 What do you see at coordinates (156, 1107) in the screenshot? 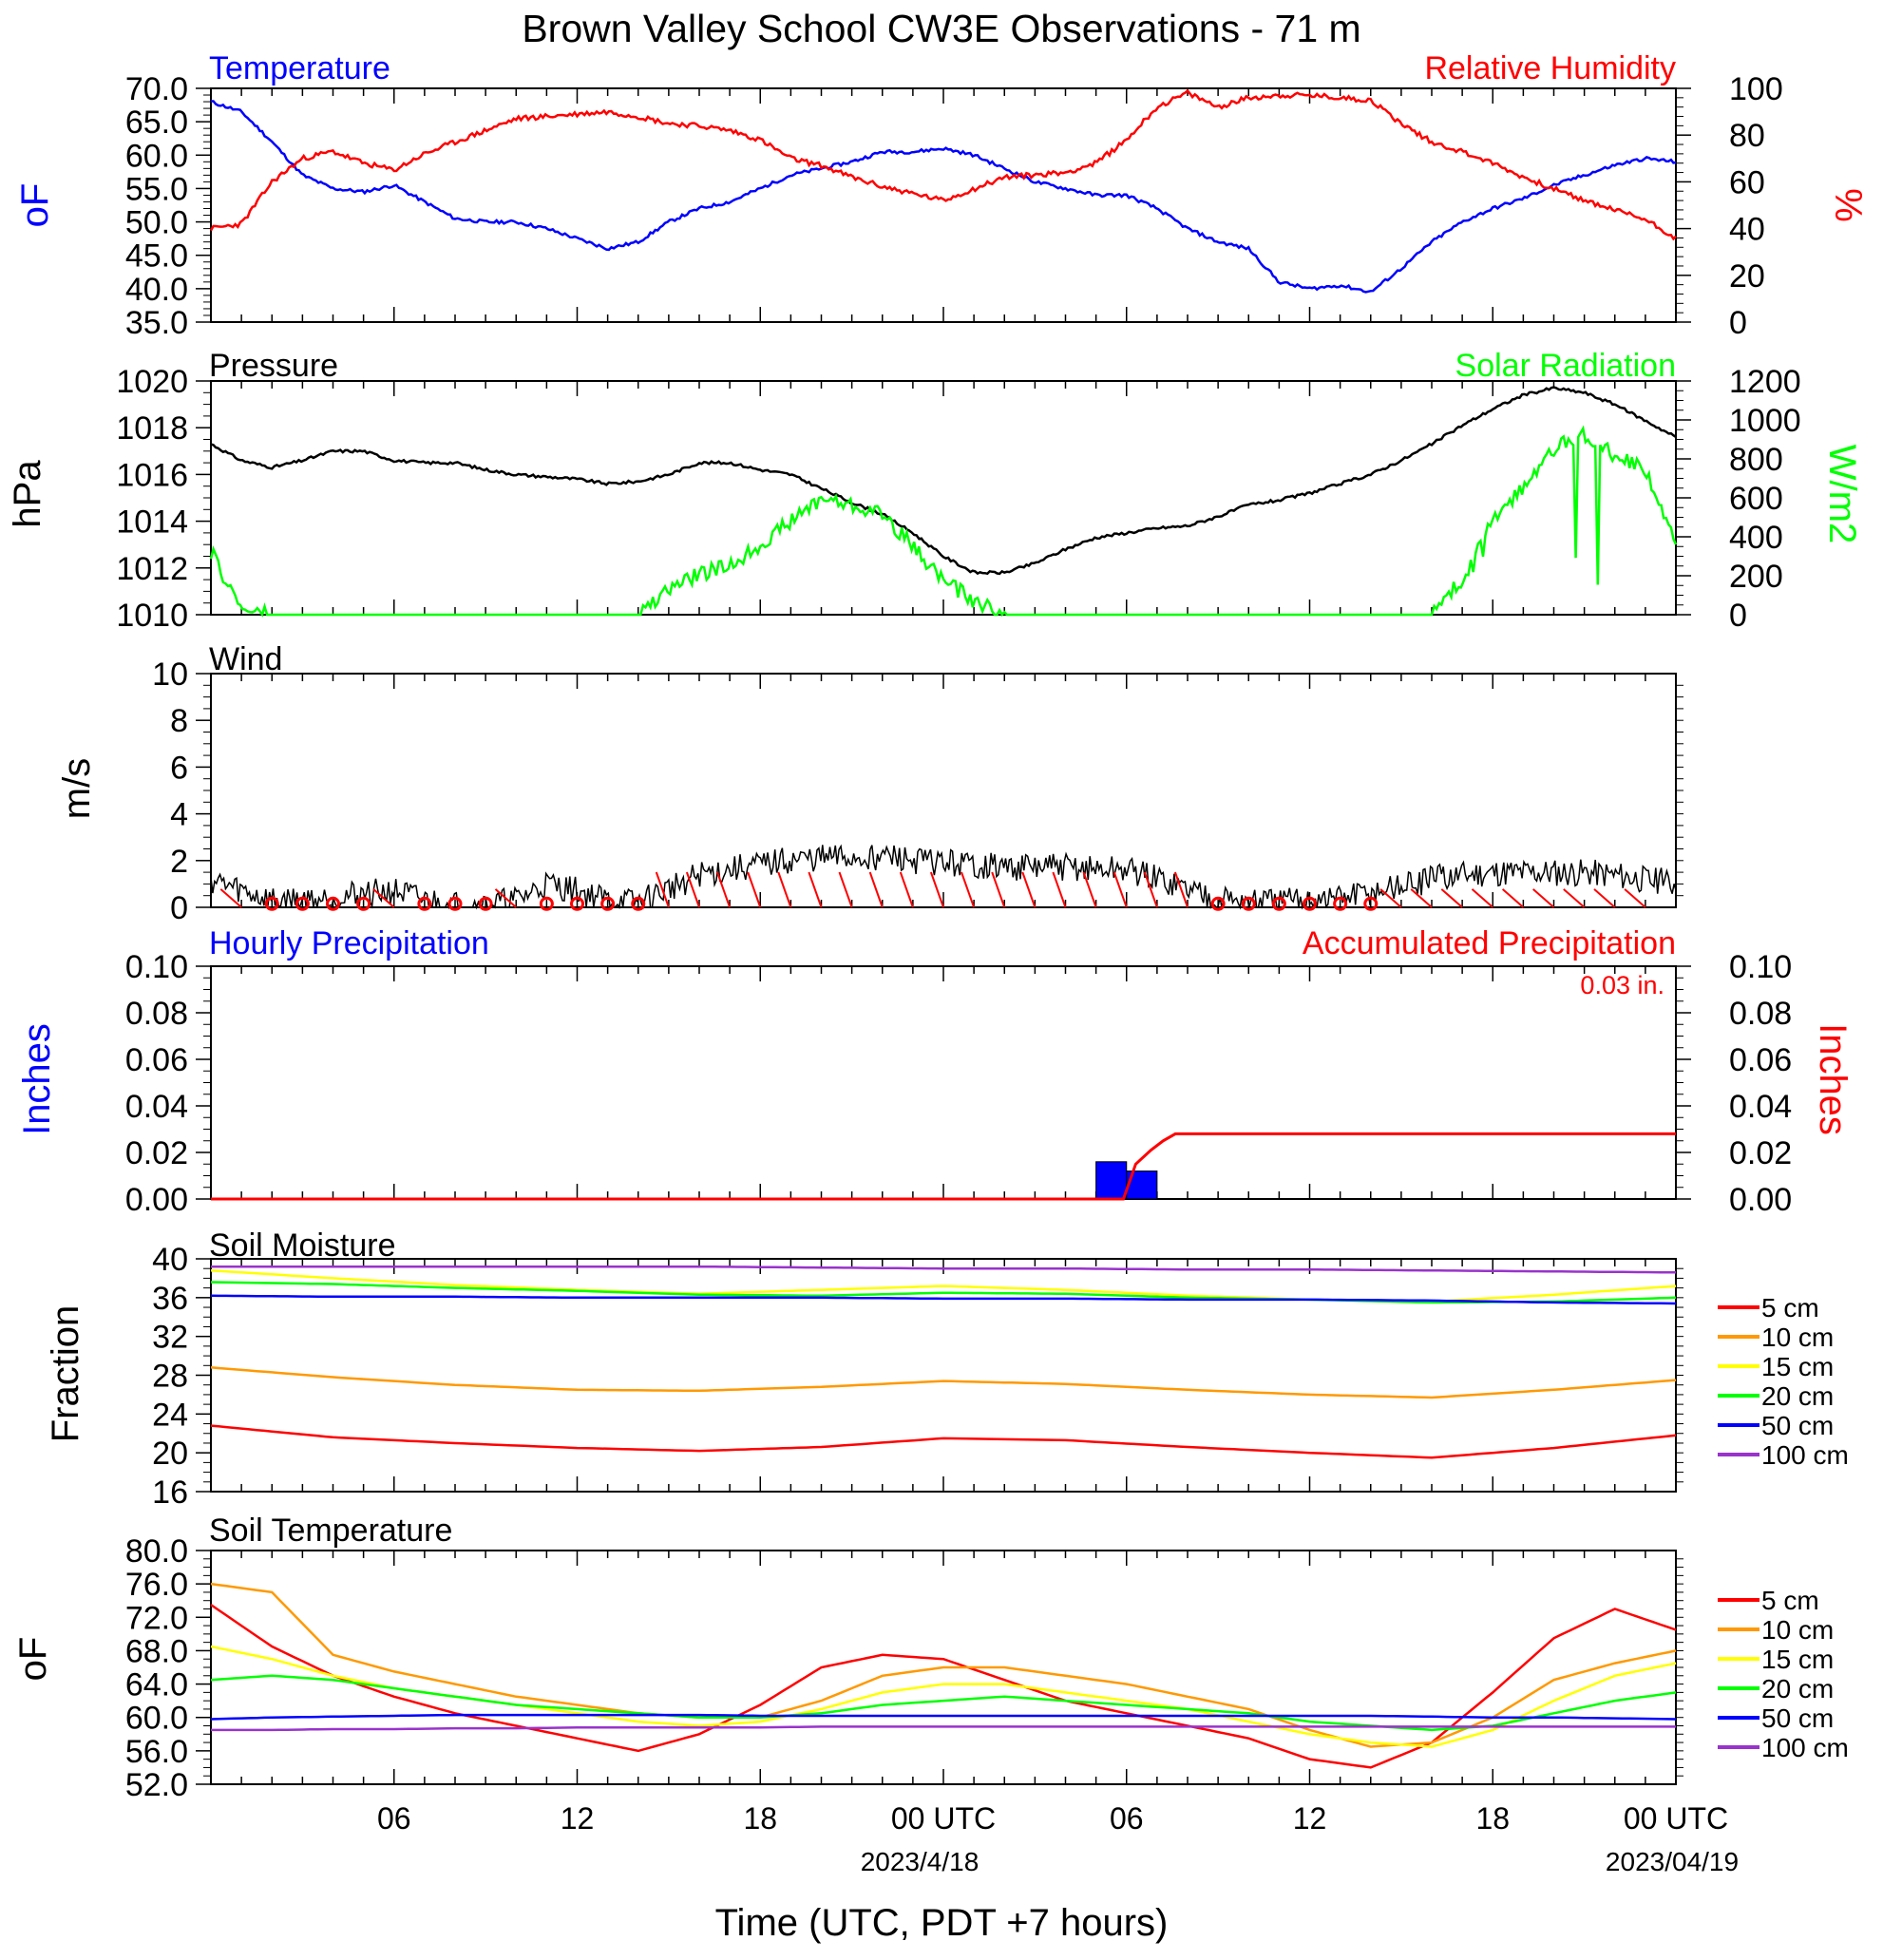
I see `precip-left-tick-label: 0.04` at bounding box center [156, 1107].